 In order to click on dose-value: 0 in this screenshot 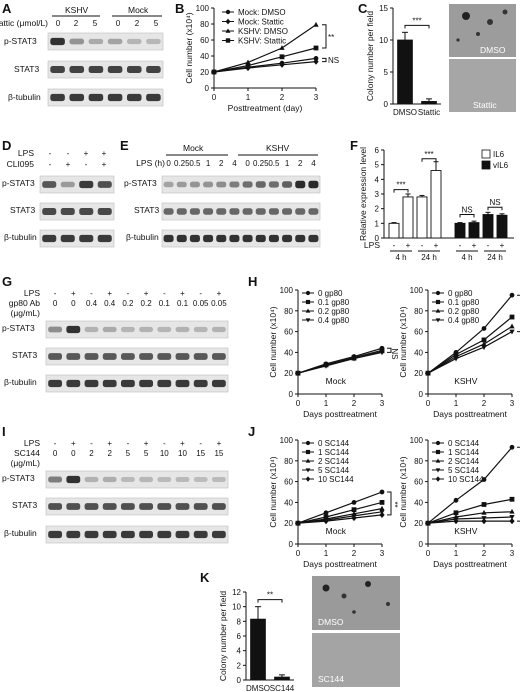, I will do `click(73, 303)`.